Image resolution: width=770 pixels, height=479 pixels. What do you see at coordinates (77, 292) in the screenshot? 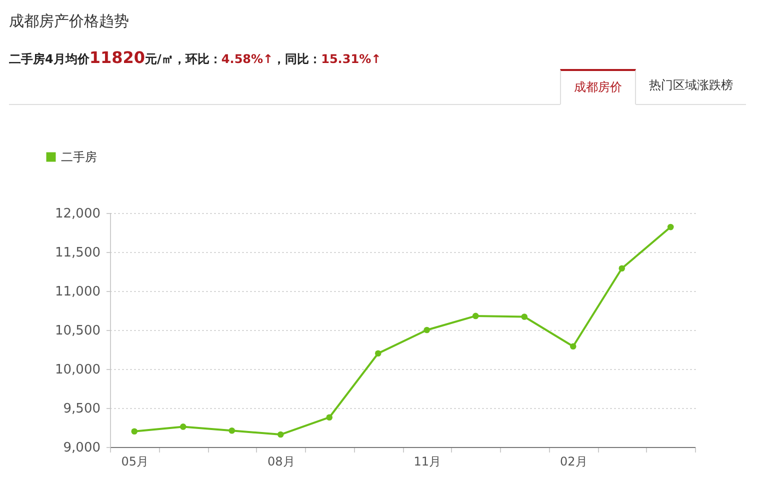
I see `y-tick-label: 11,000` at bounding box center [77, 292].